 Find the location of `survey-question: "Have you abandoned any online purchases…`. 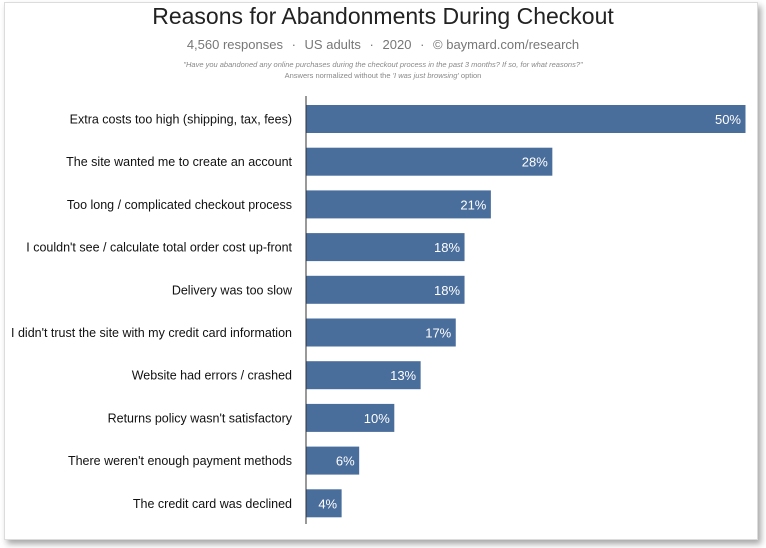

survey-question: "Have you abandoned any online purchases… is located at coordinates (383, 64).